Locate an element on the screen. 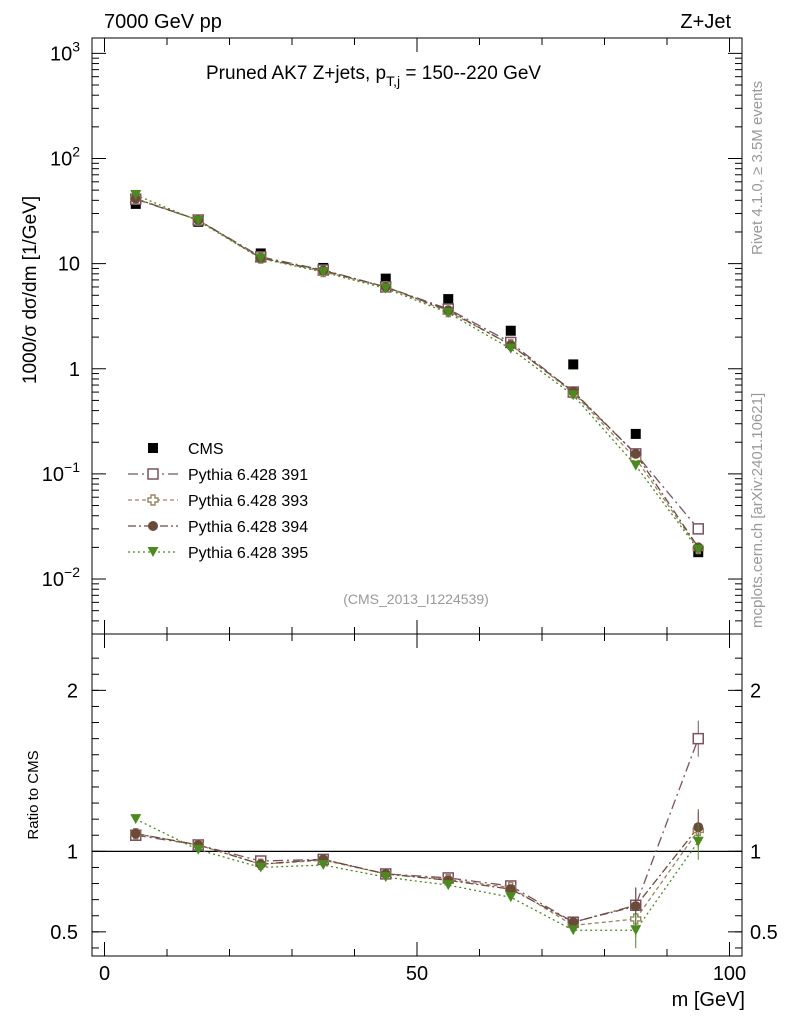 The image size is (786, 1029). legend-label: Pythia 6.428 395 is located at coordinates (248, 553).